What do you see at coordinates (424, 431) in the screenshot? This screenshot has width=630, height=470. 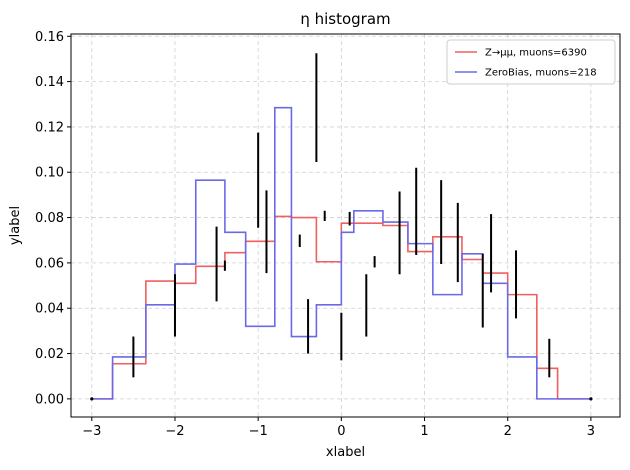 I see `x-tick-label: 1` at bounding box center [424, 431].